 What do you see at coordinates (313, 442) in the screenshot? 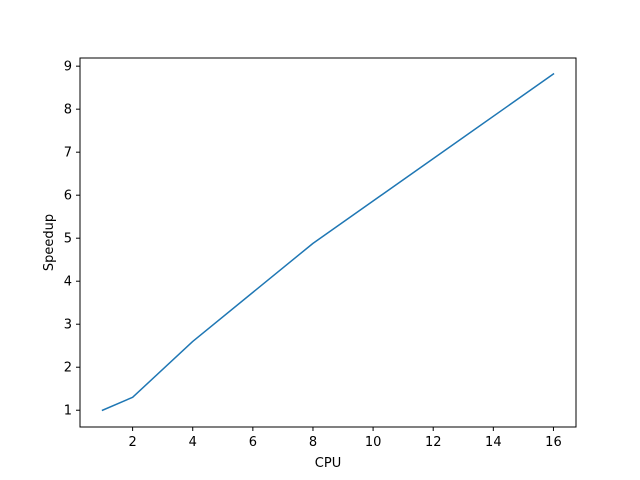
I see `x-tick-label: 8` at bounding box center [313, 442].